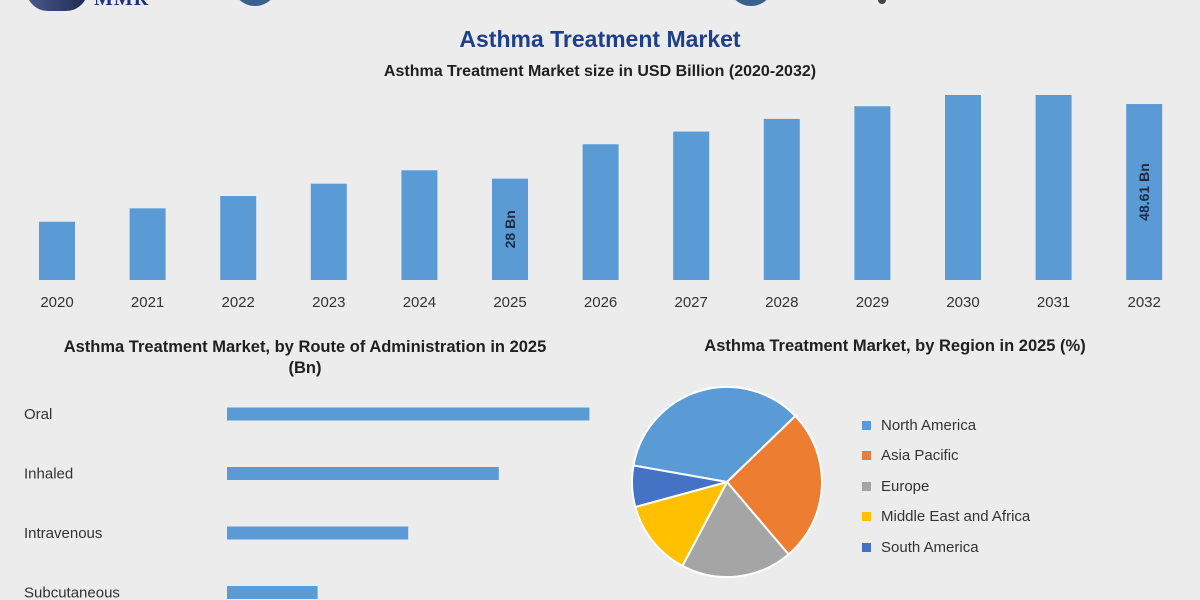  What do you see at coordinates (72, 592) in the screenshot?
I see `category-label: Subcutaneous` at bounding box center [72, 592].